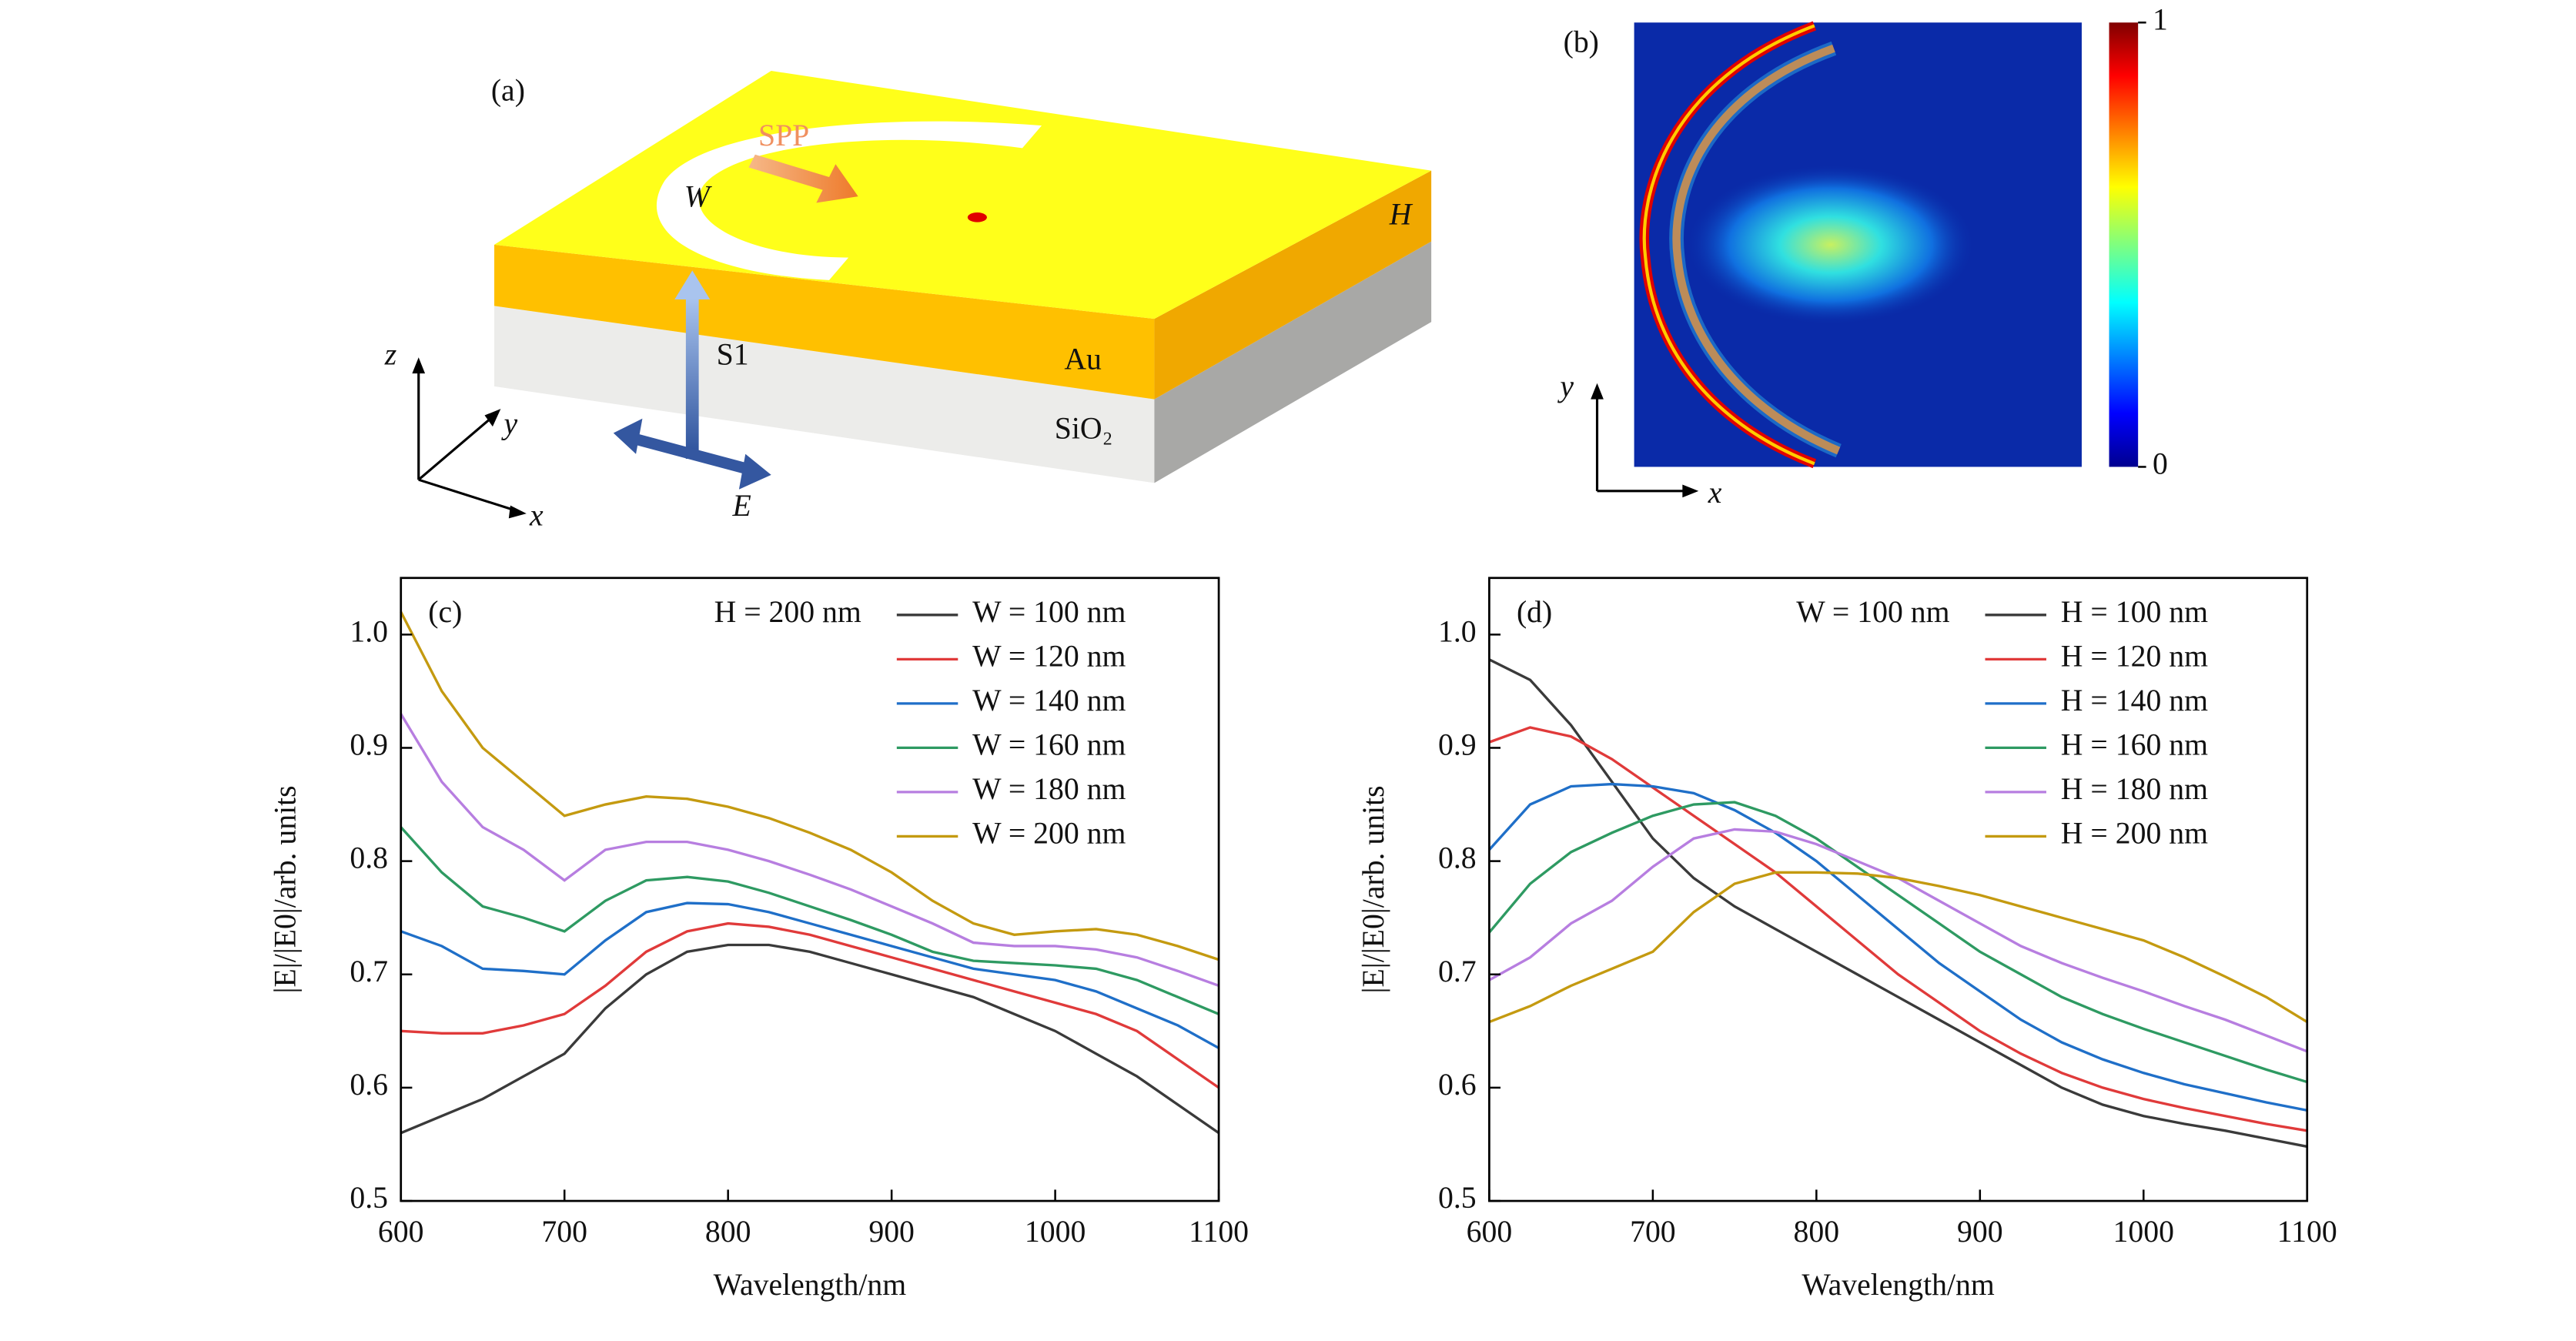 The image size is (2576, 1341). What do you see at coordinates (1581, 42) in the screenshot?
I see `panel-label: (b)` at bounding box center [1581, 42].